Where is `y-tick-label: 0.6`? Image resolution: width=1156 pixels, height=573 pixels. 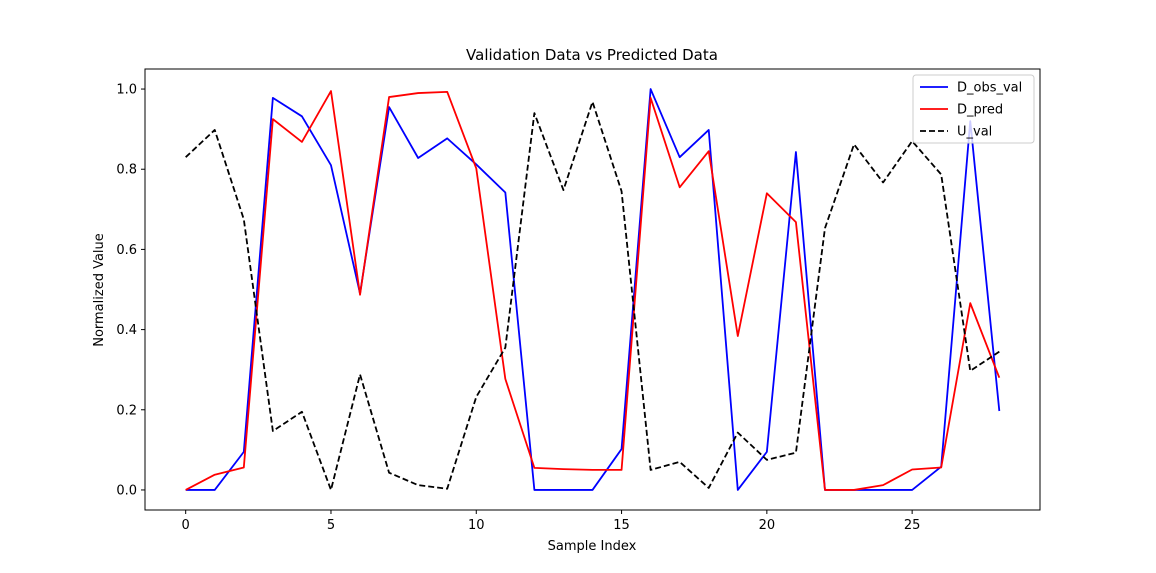
y-tick-label: 0.6 is located at coordinates (126, 250).